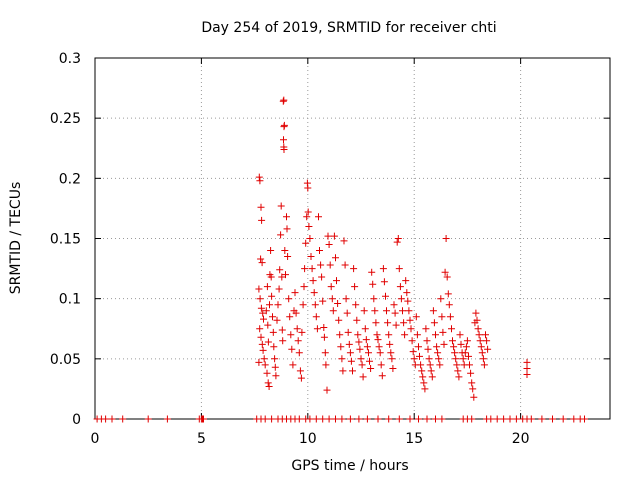  Describe the element at coordinates (16, 238) in the screenshot. I see `y-axis-label: SRMTID / TECUs` at that location.